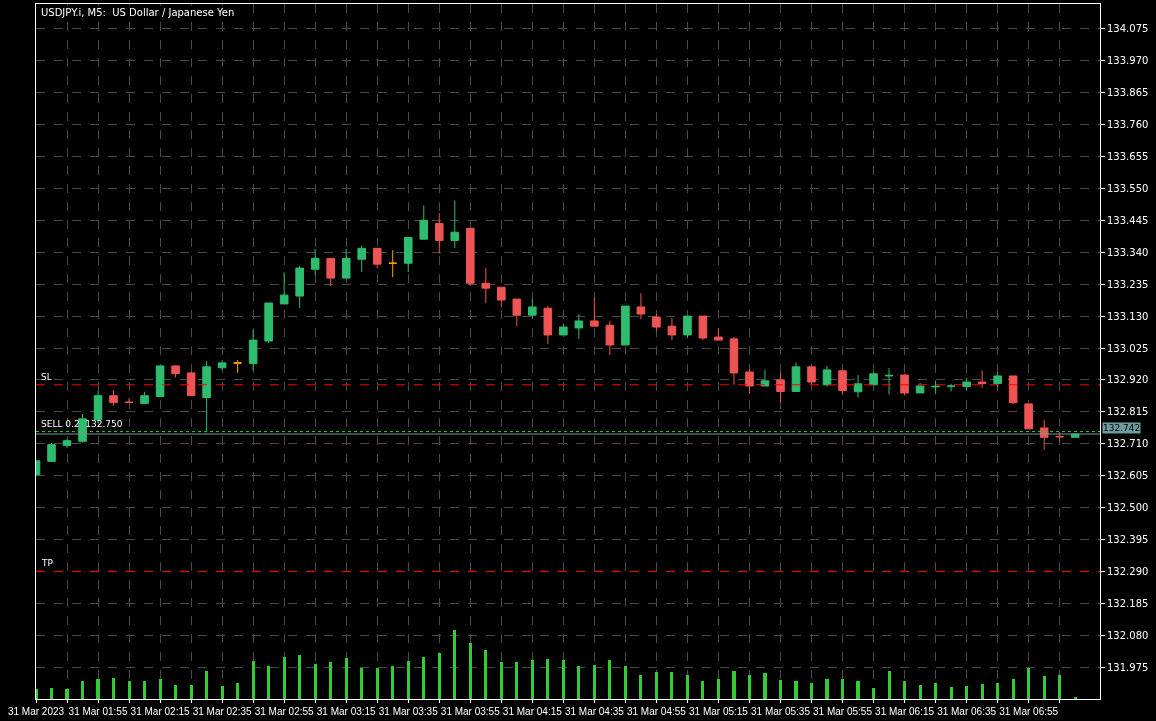  Describe the element at coordinates (1128, 412) in the screenshot. I see `y-tick-label: 132.815` at that location.